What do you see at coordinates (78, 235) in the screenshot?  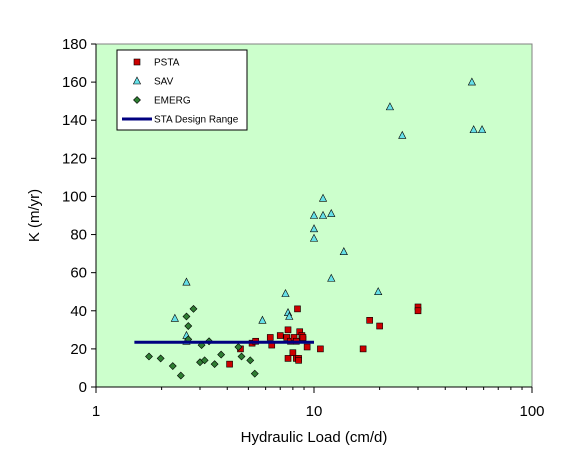 I see `y-tick-label: 80` at bounding box center [78, 235].